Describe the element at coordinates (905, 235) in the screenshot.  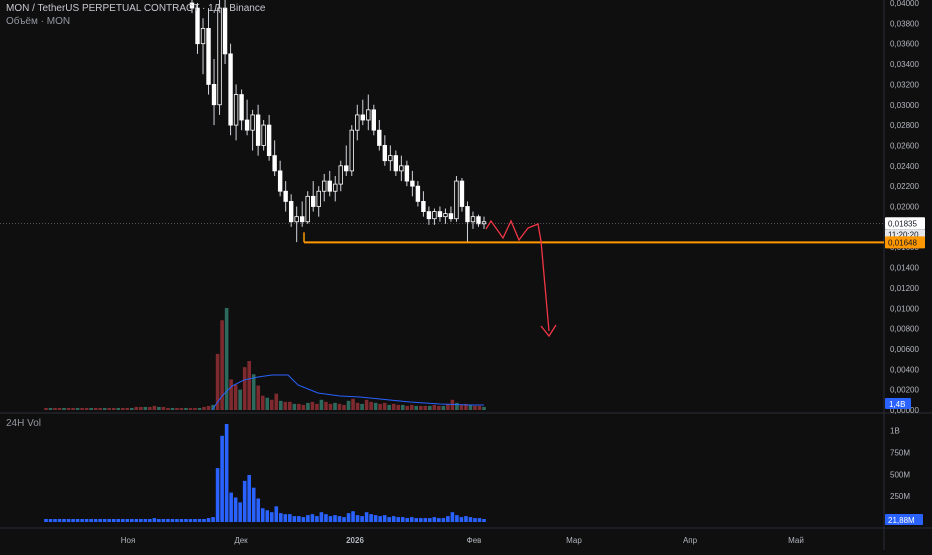
I see `countdown-tag` at that location.